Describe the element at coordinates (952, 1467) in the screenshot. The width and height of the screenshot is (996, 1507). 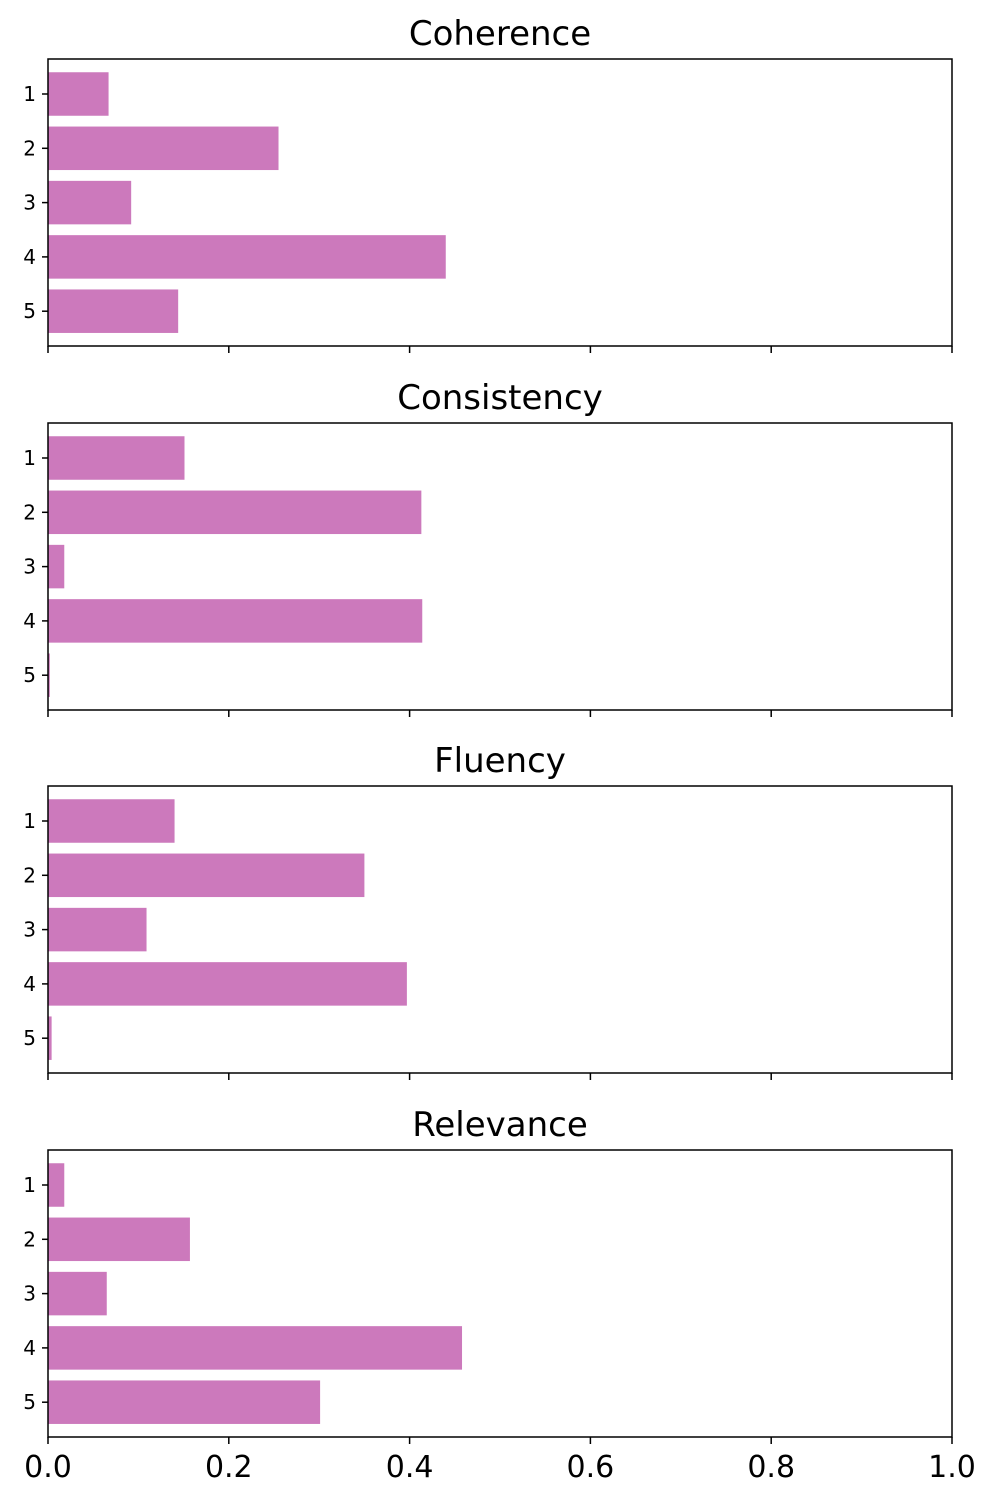
I see `x-tick-label: 1.0` at that location.